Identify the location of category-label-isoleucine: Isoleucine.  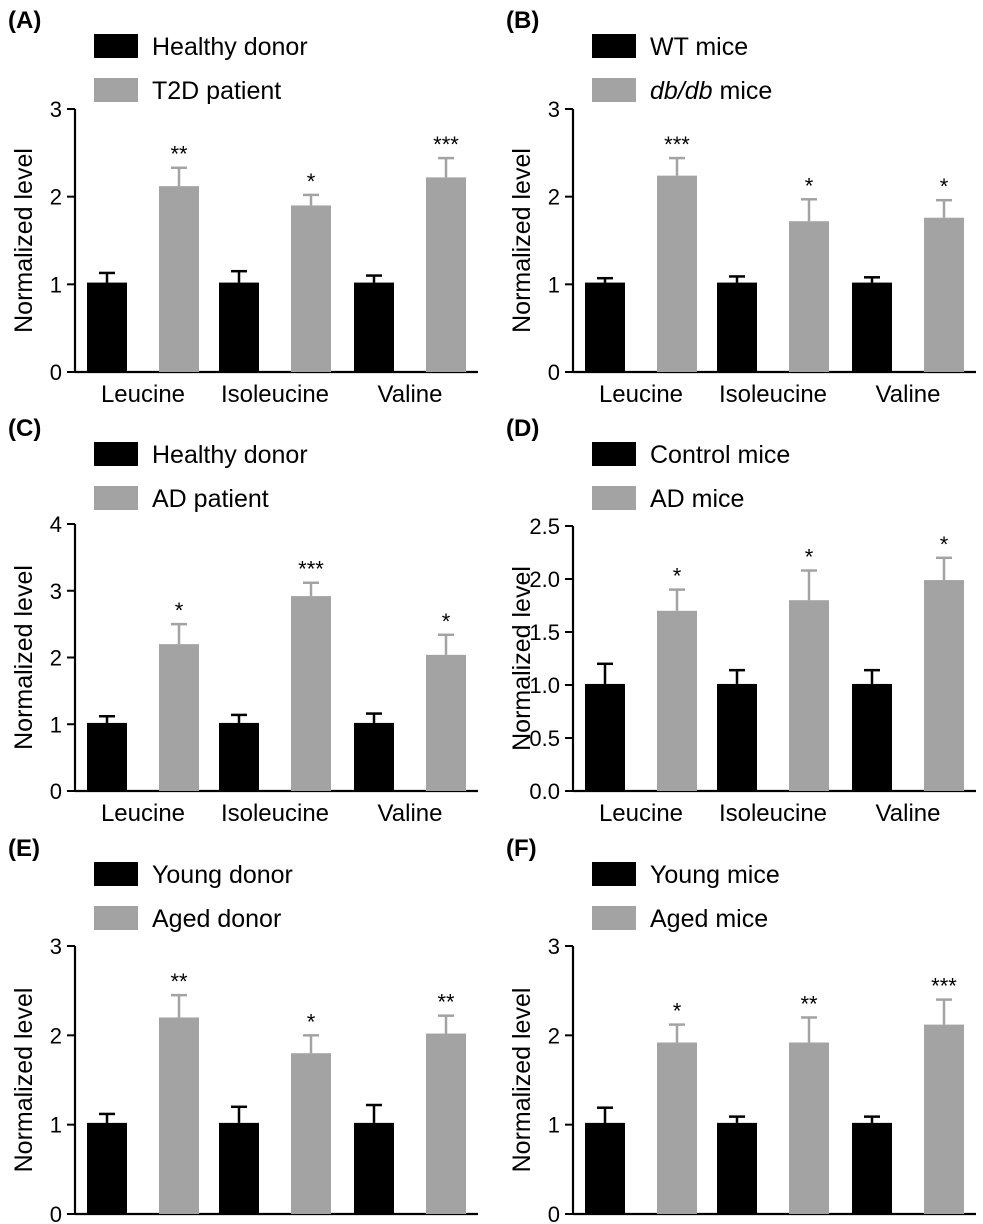
(773, 394).